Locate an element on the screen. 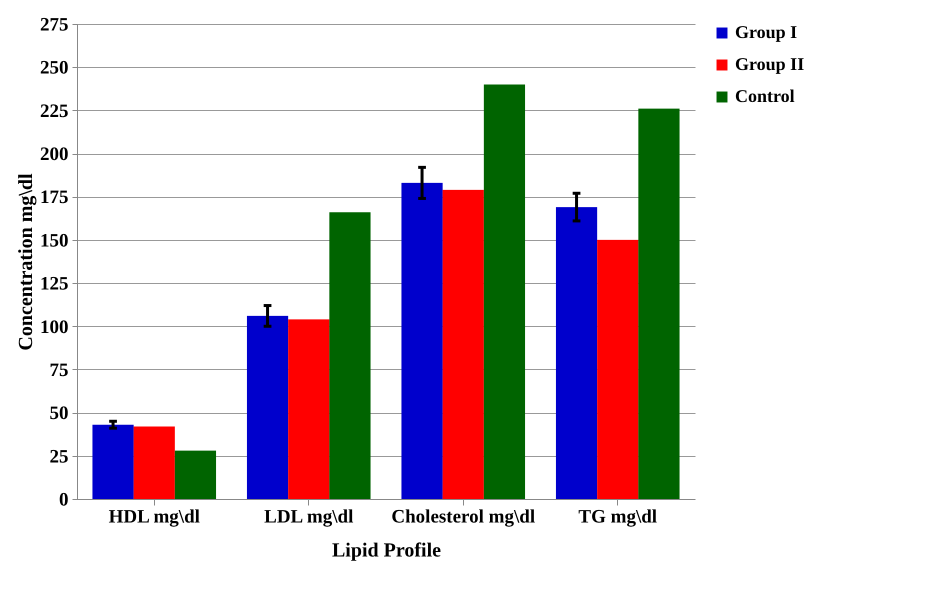  y-tick-label: 75 is located at coordinates (59, 370).